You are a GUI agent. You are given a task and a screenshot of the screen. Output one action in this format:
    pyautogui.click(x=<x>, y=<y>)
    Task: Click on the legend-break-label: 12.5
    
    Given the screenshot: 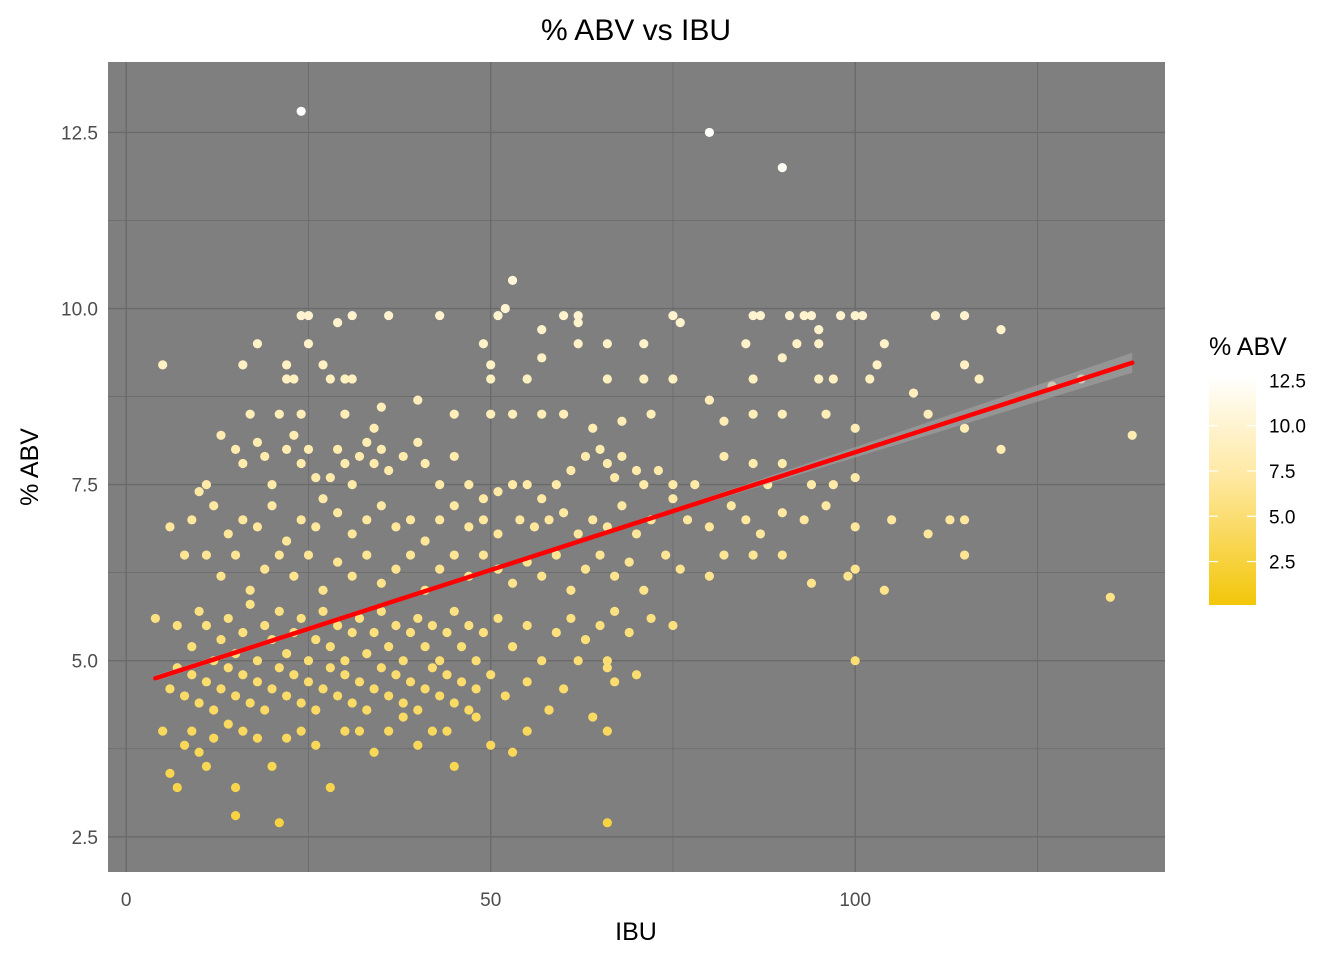 What is the action you would take?
    pyautogui.click(x=1287, y=381)
    